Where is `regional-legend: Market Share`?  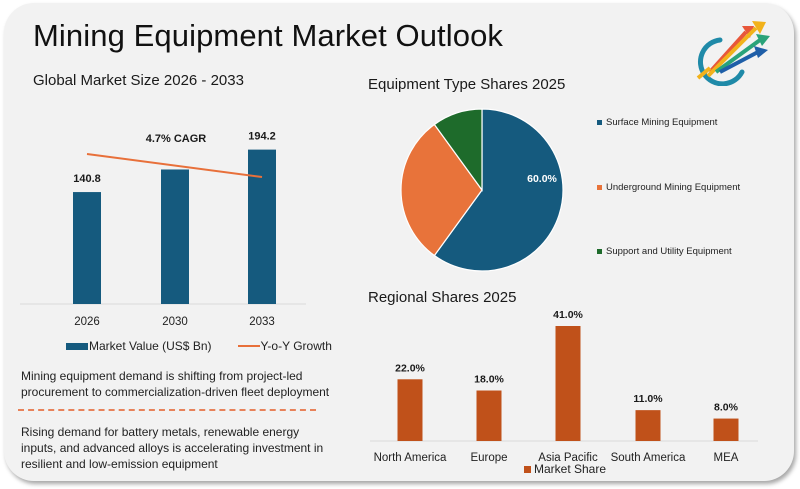 regional-legend: Market Share is located at coordinates (565, 469).